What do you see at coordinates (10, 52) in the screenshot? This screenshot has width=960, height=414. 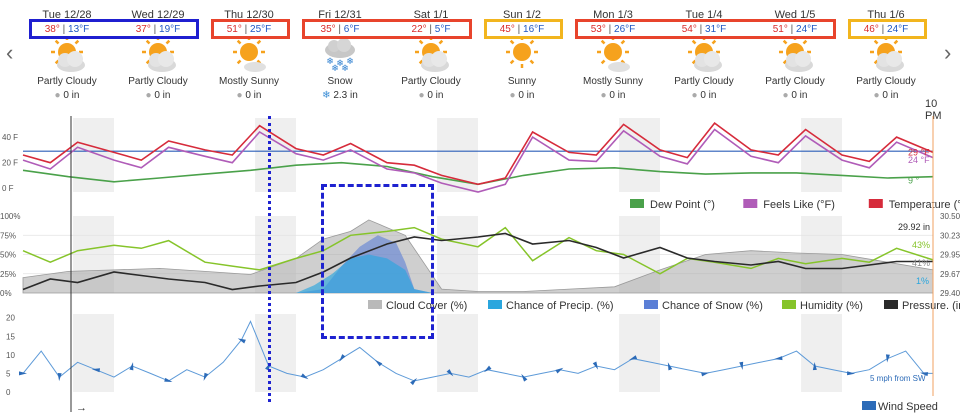 I see `prev-arrow: ‹` at bounding box center [10, 52].